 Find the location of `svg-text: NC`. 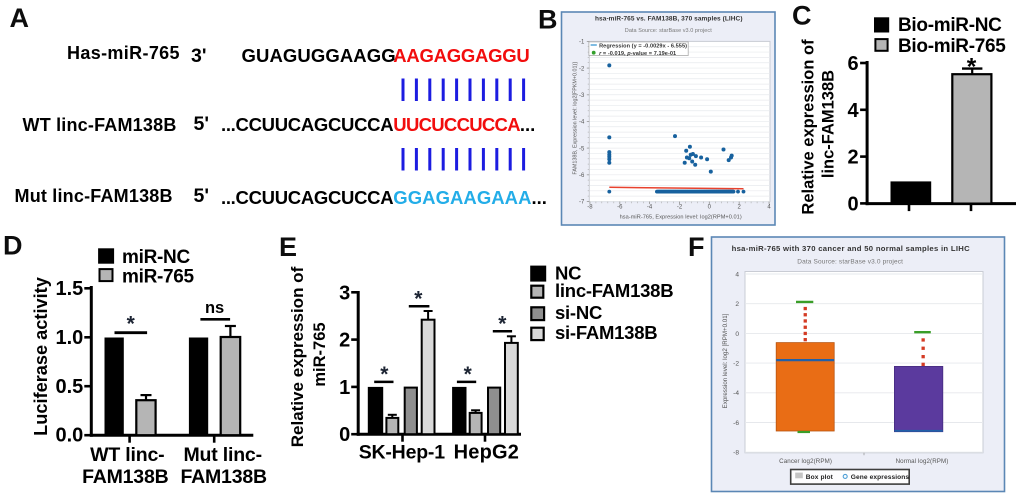

svg-text: NC is located at coordinates (568, 273).